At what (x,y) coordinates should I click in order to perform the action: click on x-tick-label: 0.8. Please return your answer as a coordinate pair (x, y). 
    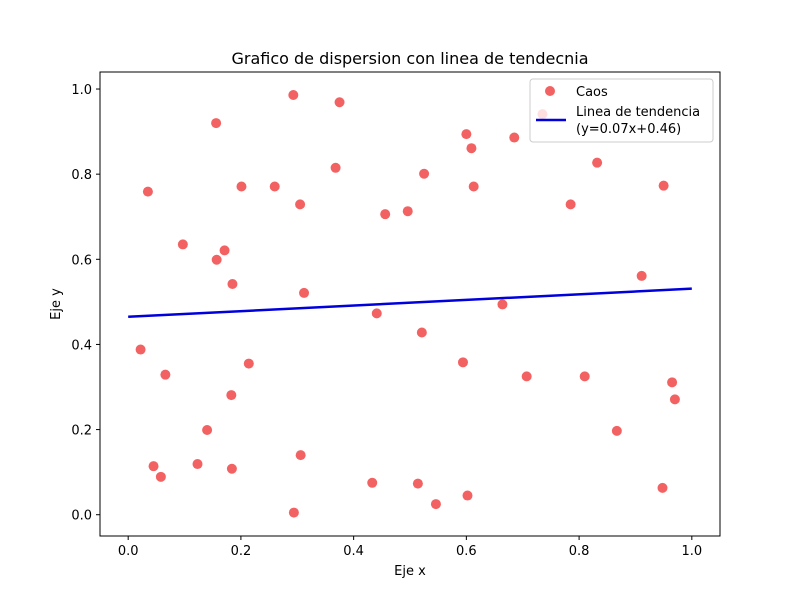
    Looking at the image, I should click on (579, 551).